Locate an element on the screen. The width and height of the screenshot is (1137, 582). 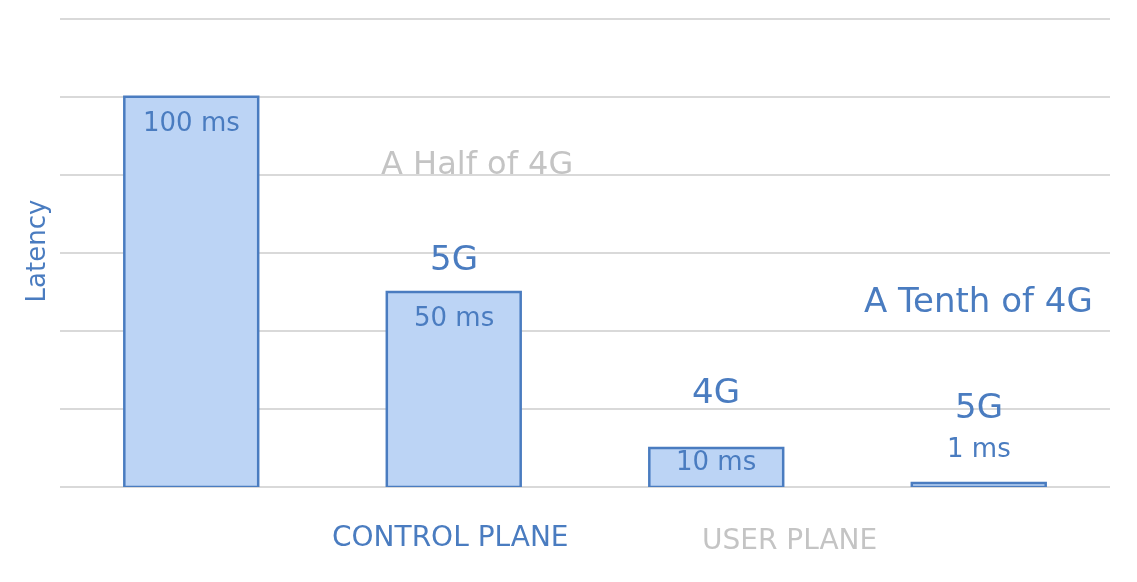
data-label: 50 ms is located at coordinates (454, 317).